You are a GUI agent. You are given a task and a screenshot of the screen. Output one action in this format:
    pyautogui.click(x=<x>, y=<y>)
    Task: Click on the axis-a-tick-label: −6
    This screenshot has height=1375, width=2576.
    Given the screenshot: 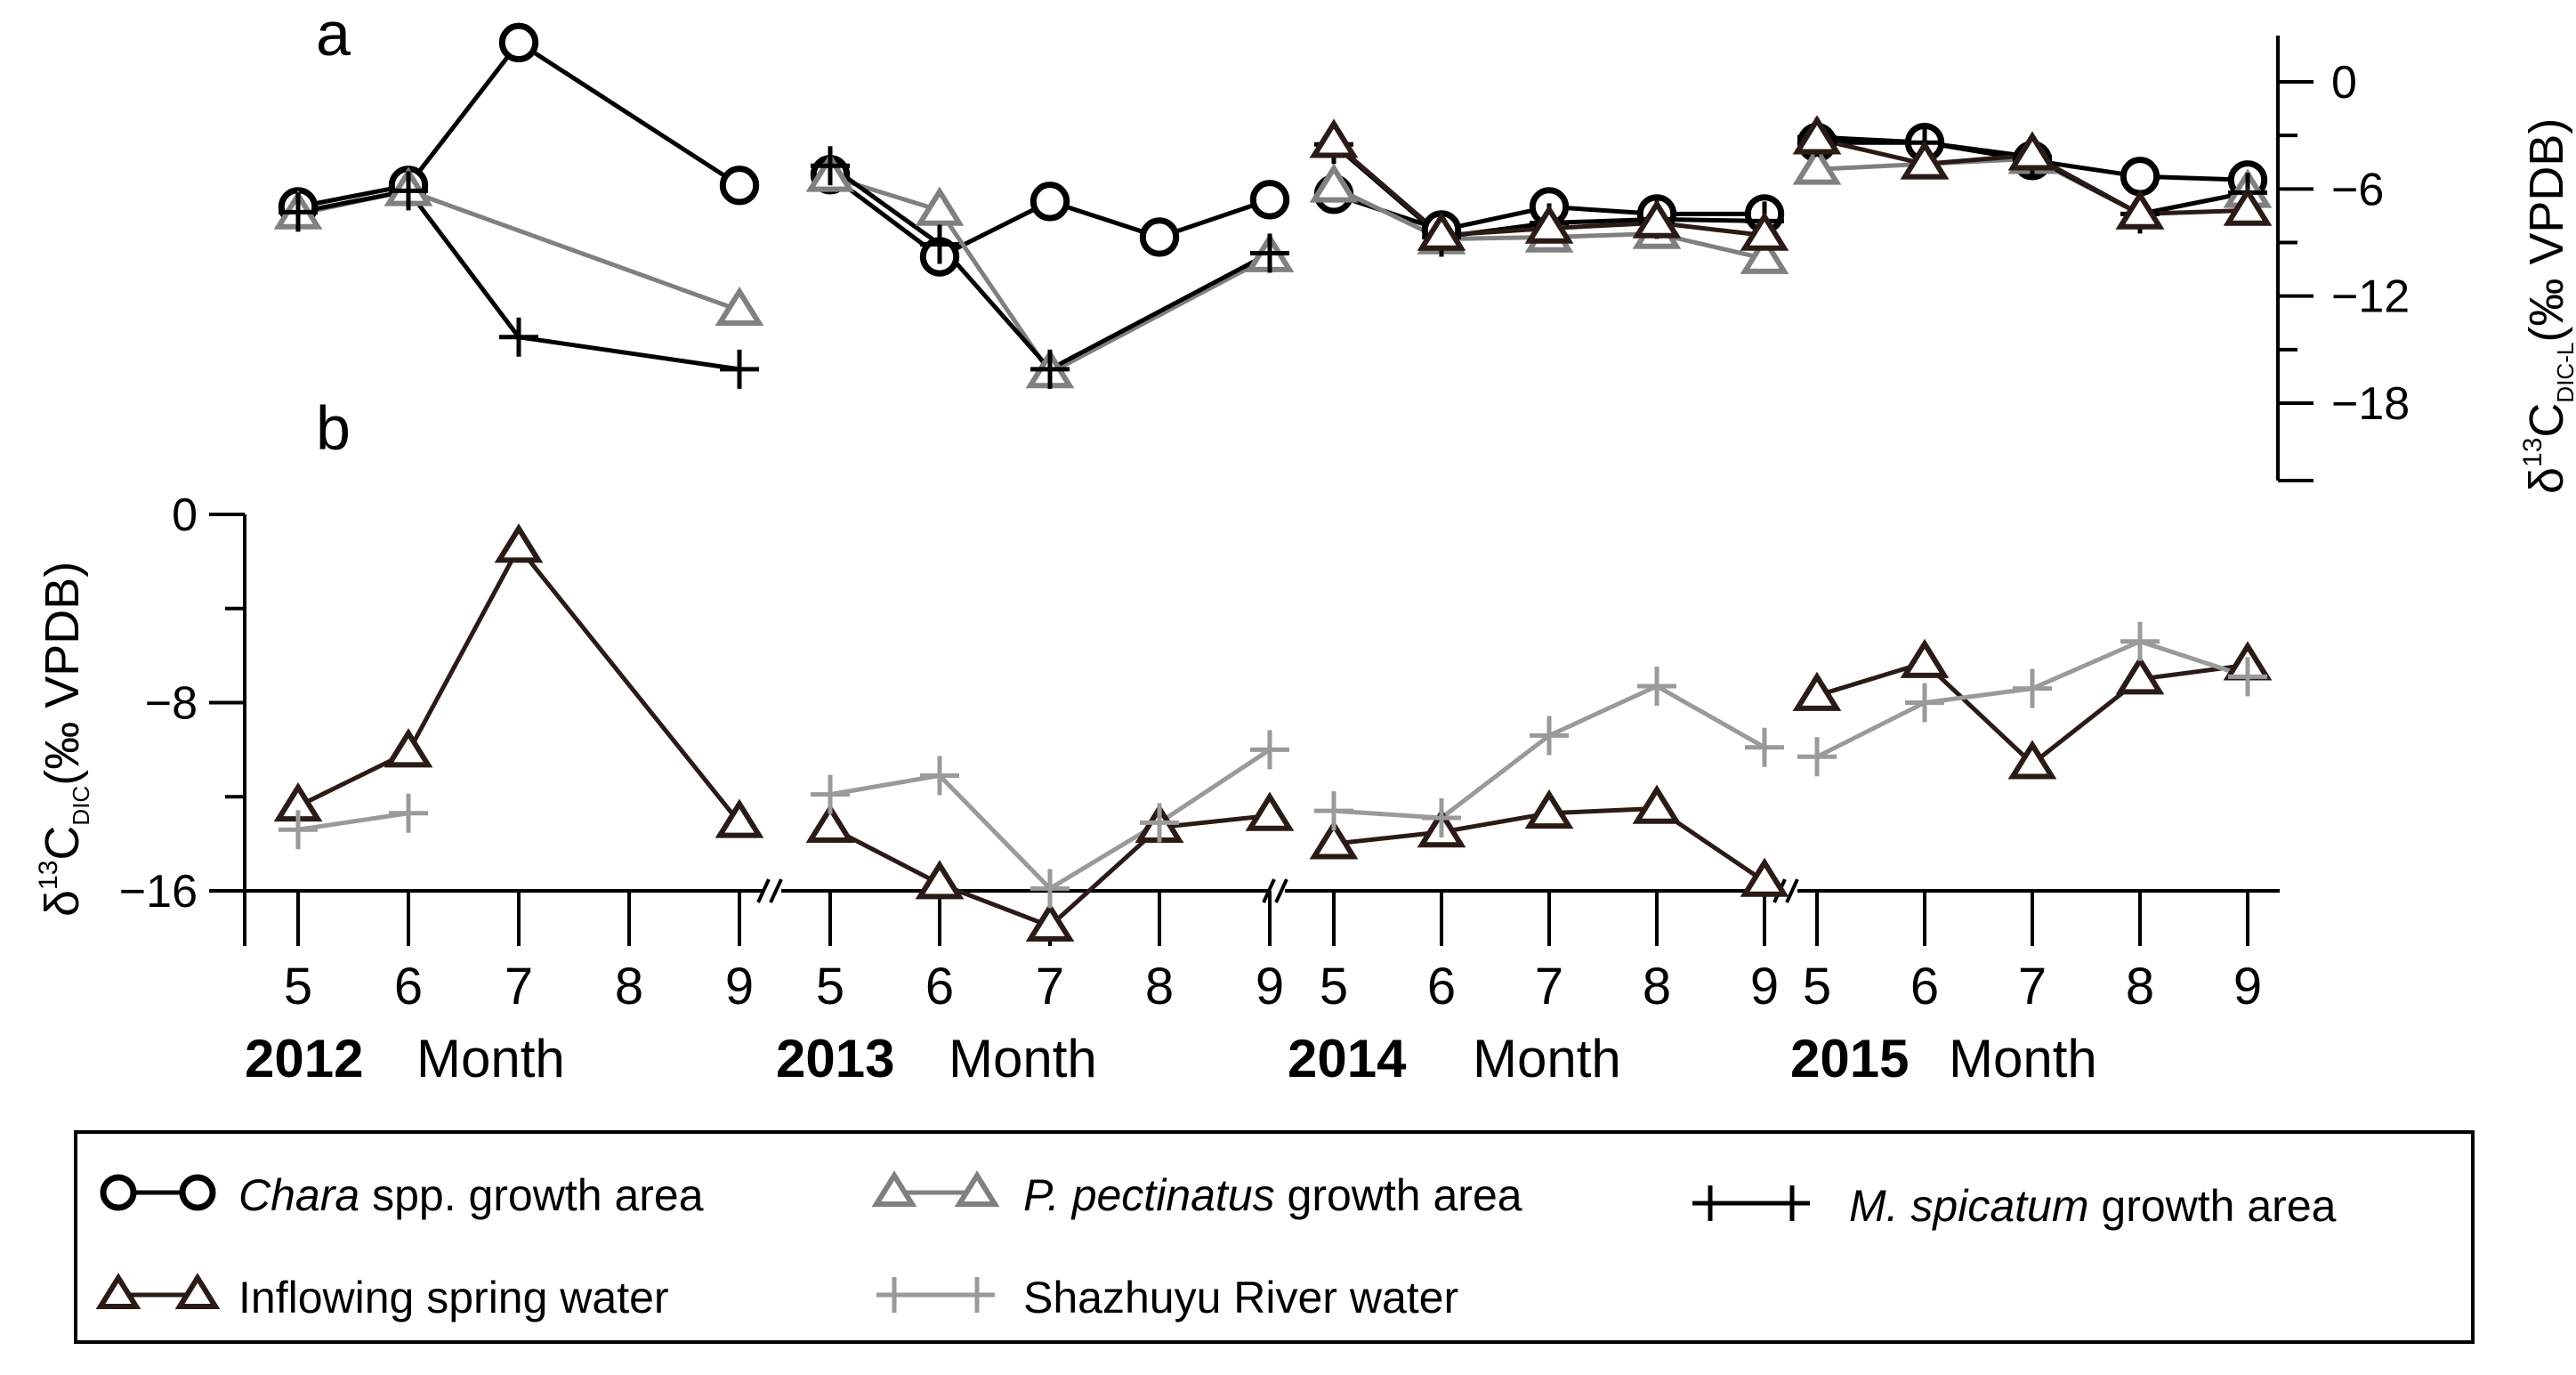 What is the action you would take?
    pyautogui.click(x=2357, y=189)
    